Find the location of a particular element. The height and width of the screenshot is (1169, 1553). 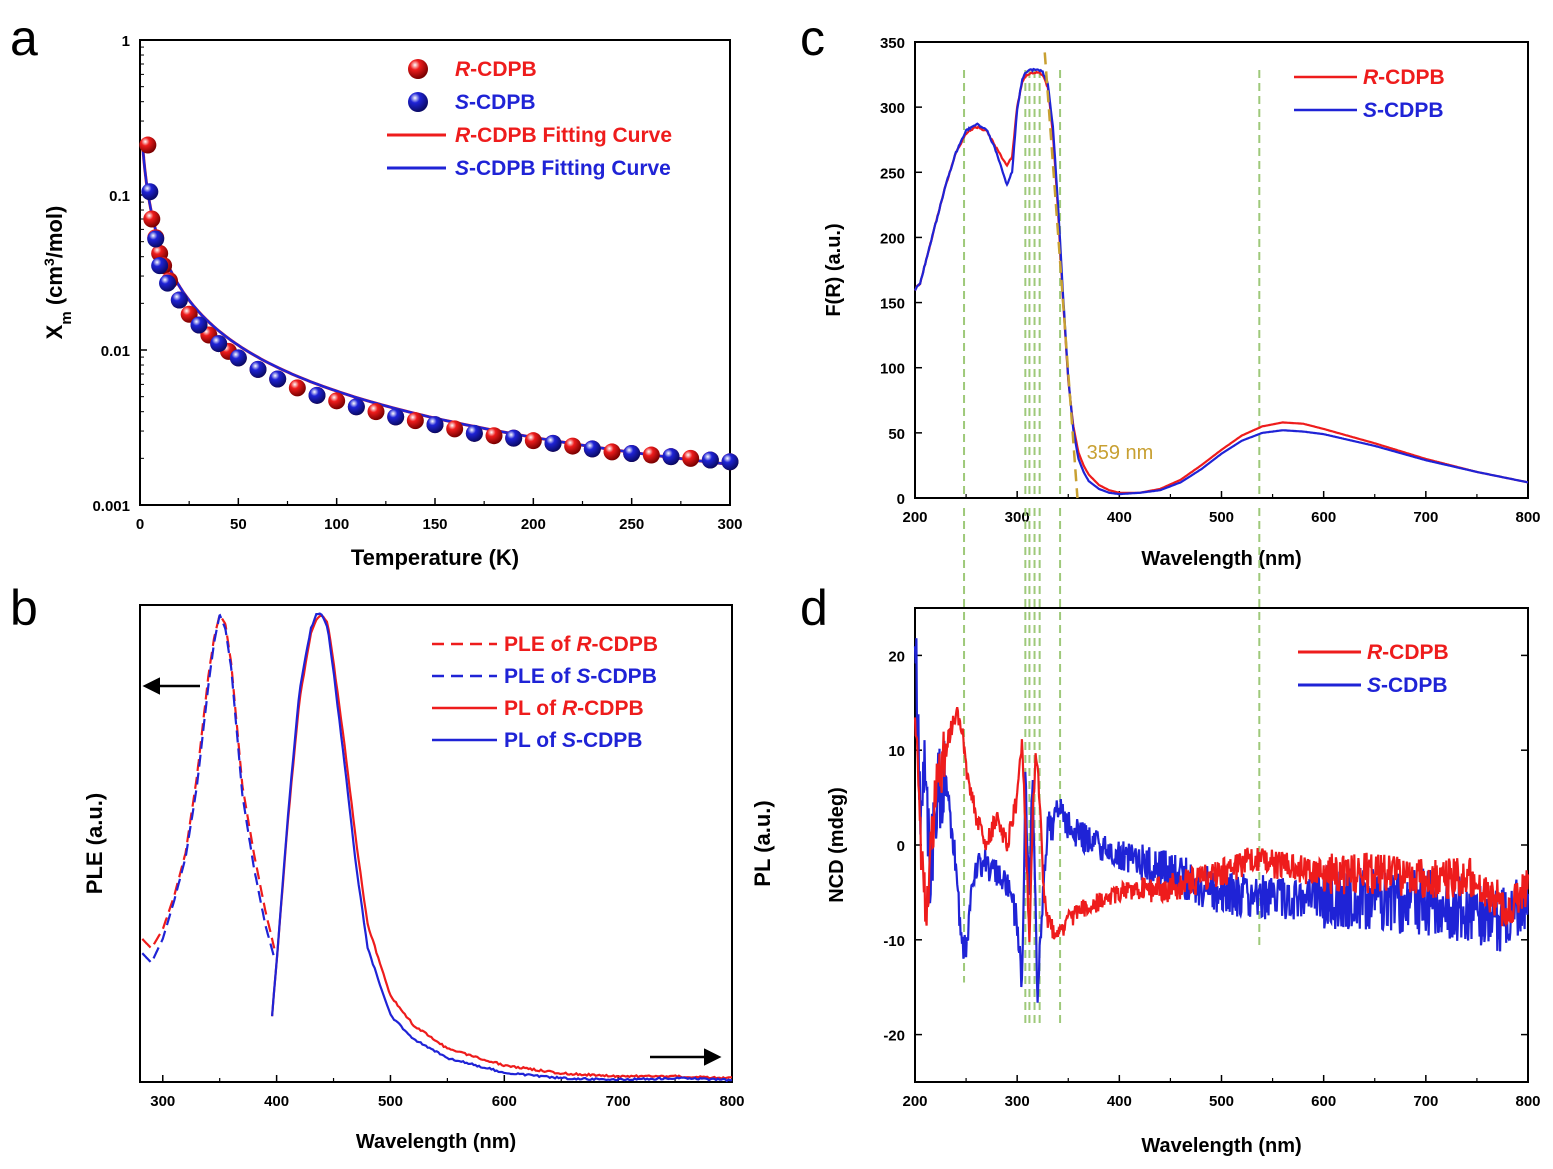

panel-a-xtick-label: 300 is located at coordinates (729, 524).